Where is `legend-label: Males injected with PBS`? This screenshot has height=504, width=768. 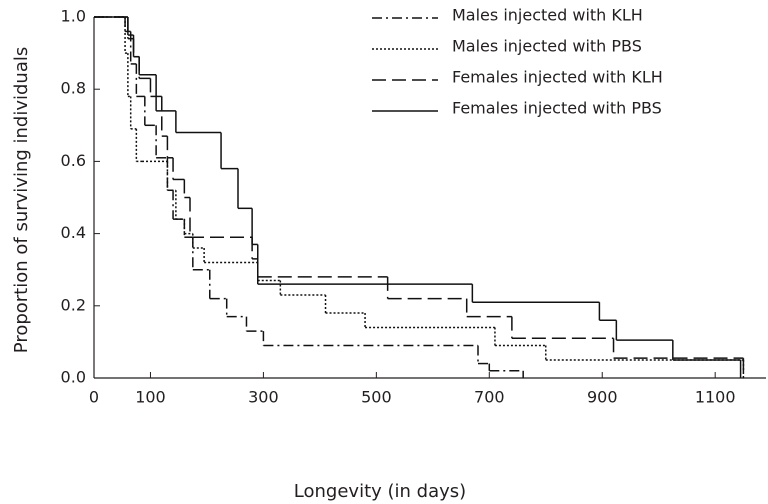 legend-label: Males injected with PBS is located at coordinates (547, 46).